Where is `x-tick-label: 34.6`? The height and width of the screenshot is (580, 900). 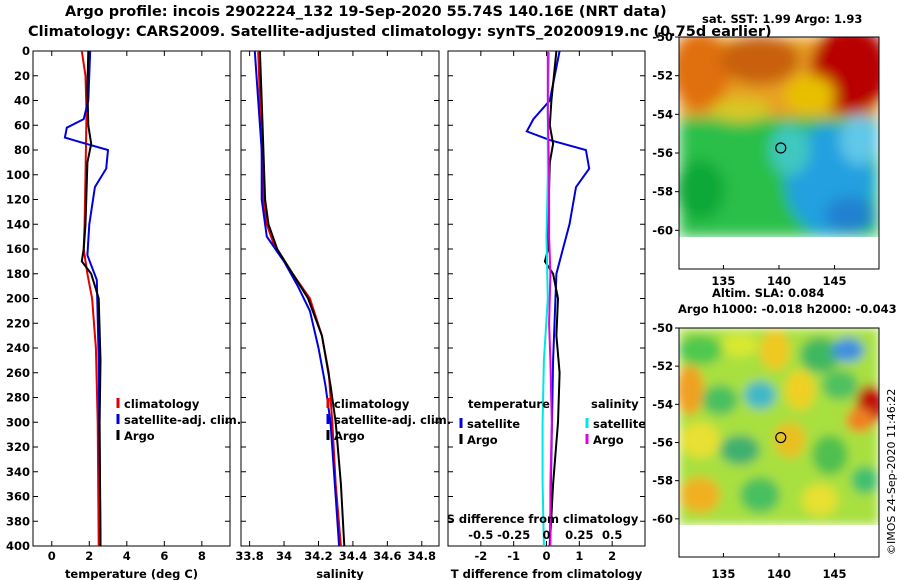 x-tick-label: 34.6 is located at coordinates (387, 556).